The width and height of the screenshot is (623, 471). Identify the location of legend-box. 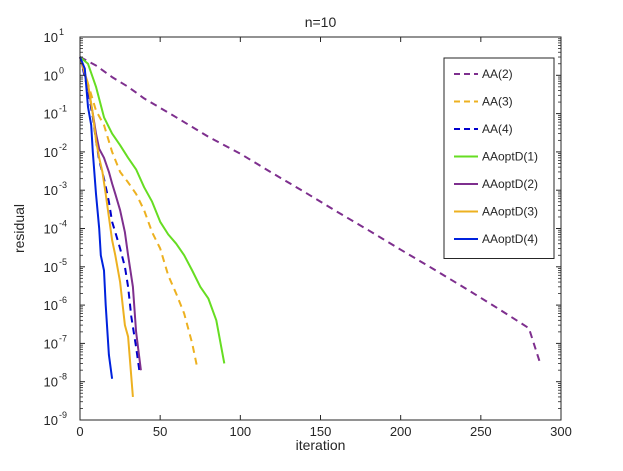
(499, 158).